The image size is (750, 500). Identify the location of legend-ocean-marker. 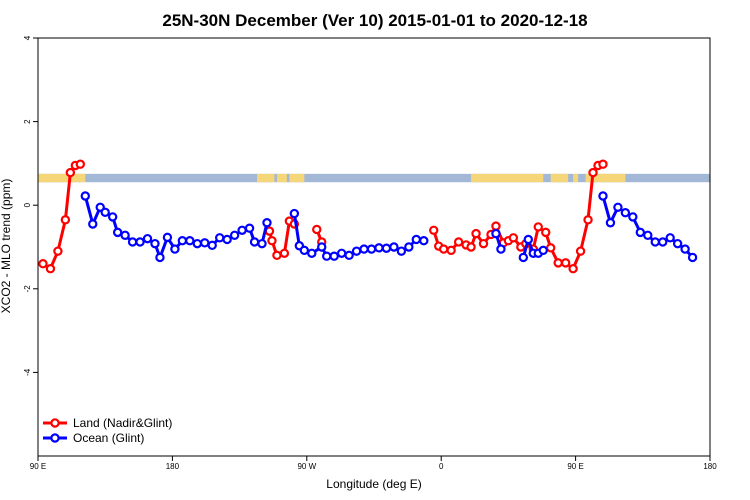
(55, 438).